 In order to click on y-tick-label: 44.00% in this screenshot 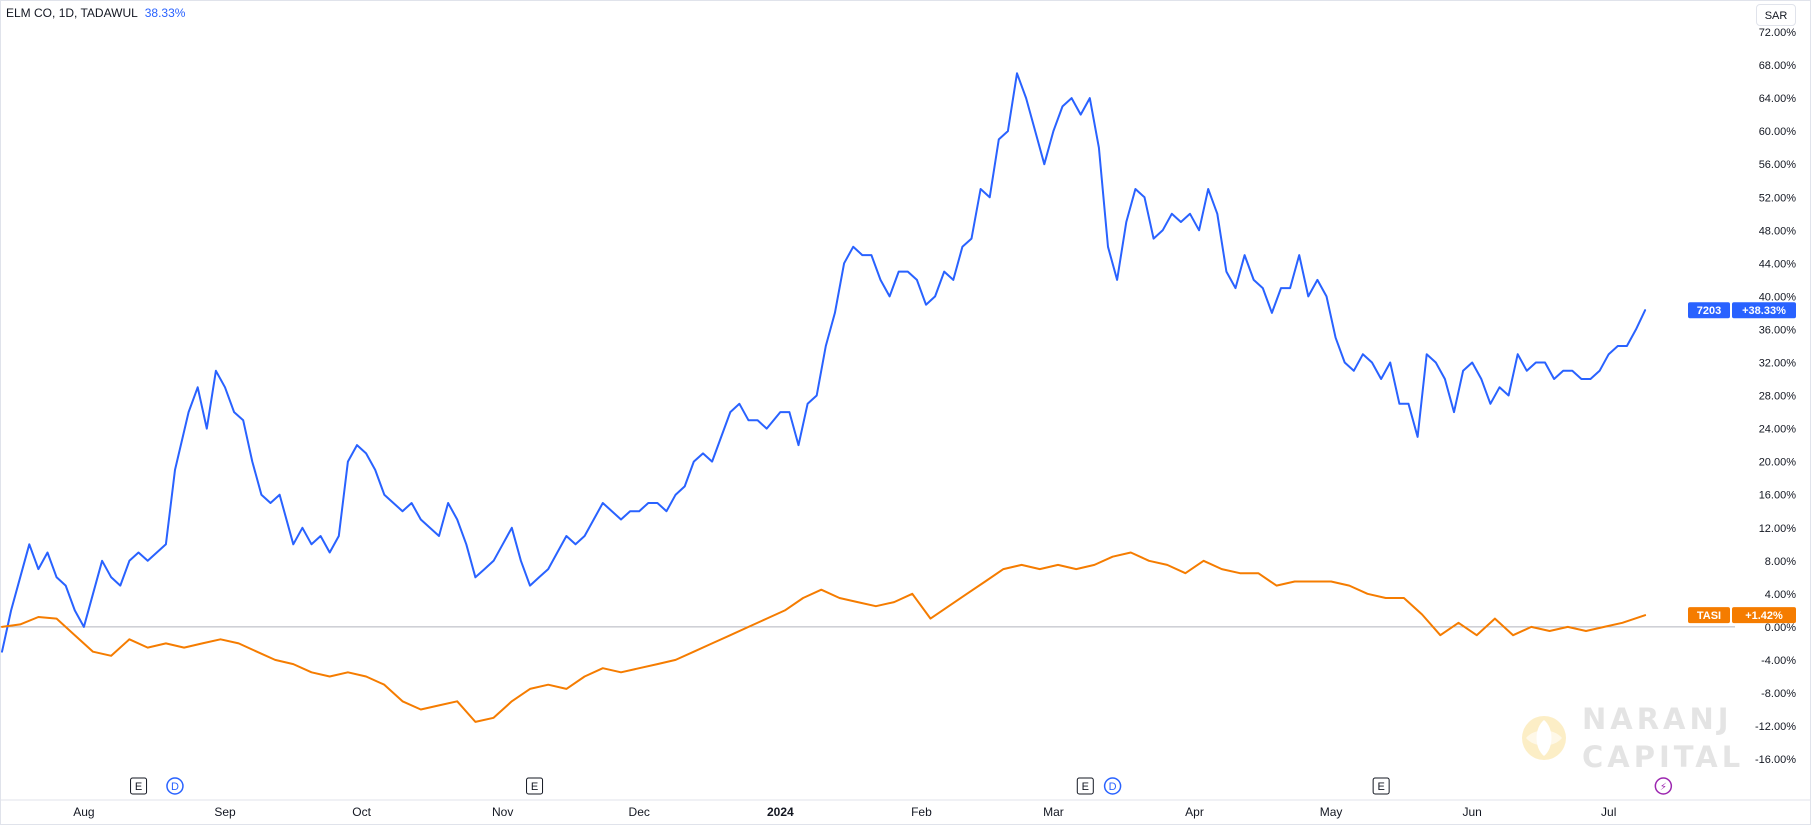, I will do `click(1778, 264)`.